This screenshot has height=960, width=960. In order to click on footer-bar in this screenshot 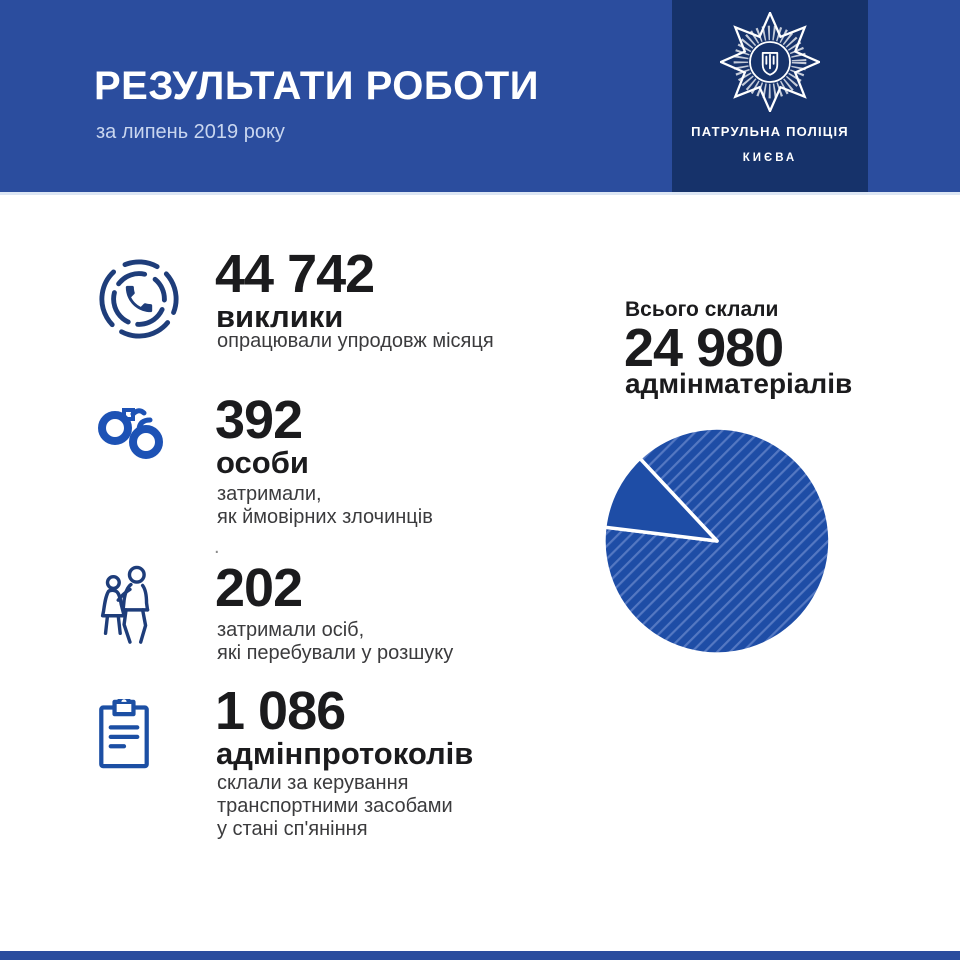, I will do `click(480, 955)`.